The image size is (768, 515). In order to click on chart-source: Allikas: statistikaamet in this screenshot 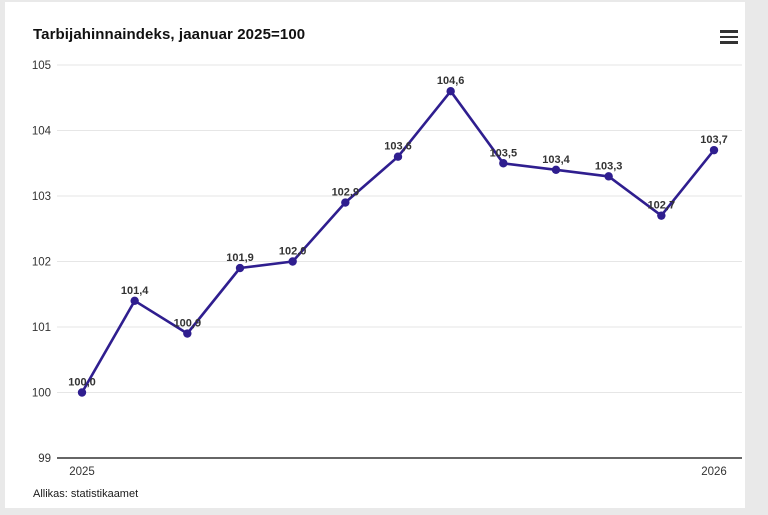, I will do `click(86, 494)`.